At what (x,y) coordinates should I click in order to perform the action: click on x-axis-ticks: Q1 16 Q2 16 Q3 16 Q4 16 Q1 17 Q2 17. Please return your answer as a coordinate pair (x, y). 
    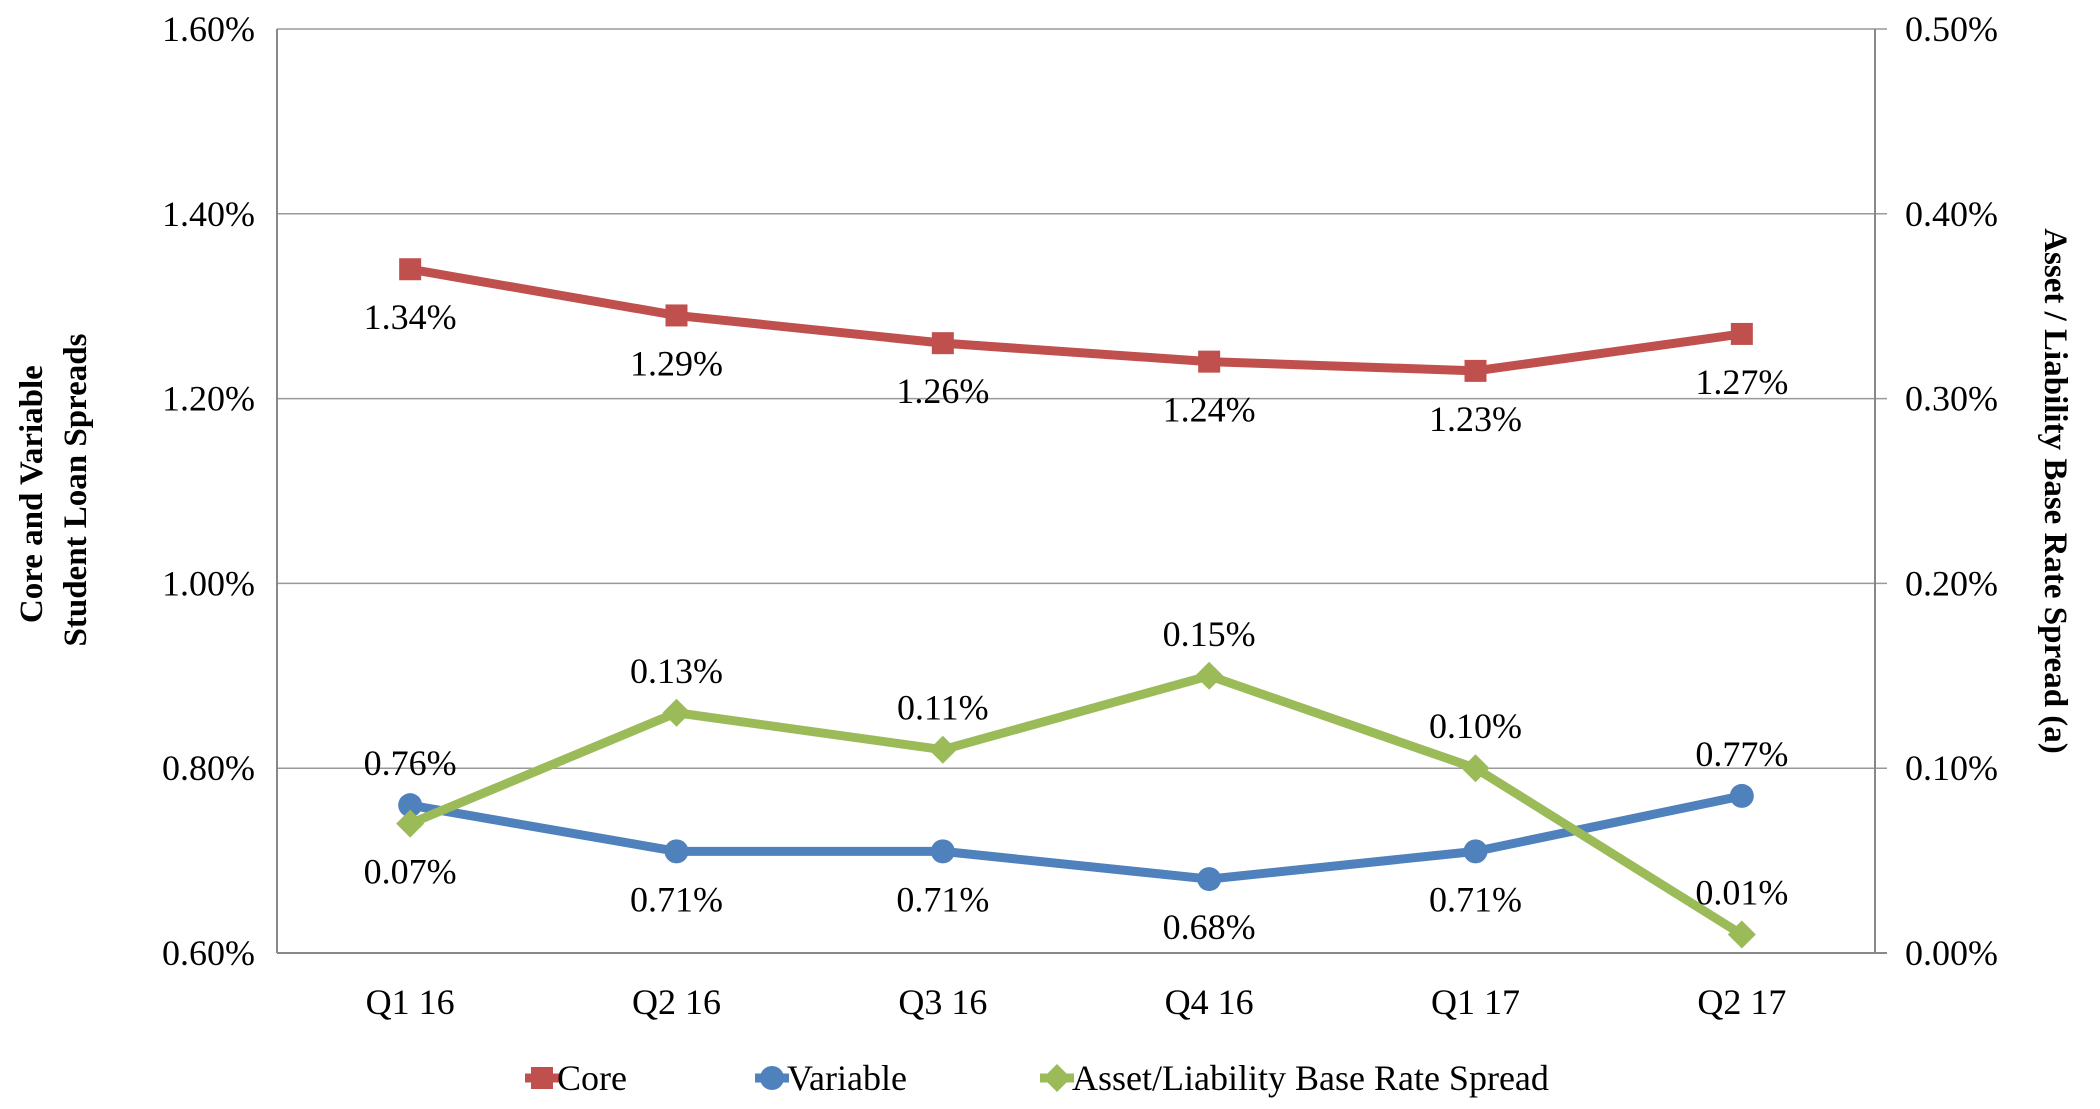
    Looking at the image, I should click on (1076, 1002).